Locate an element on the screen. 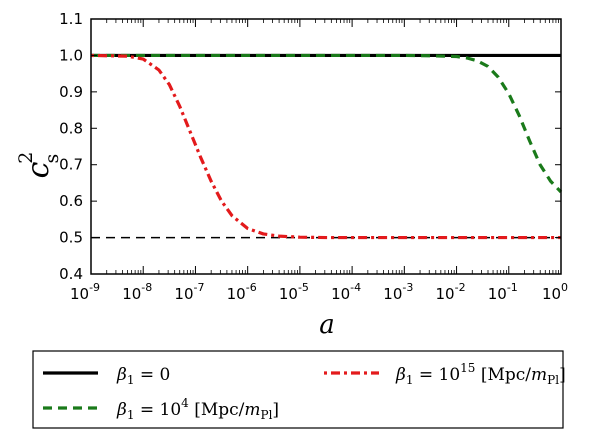 Image resolution: width=590 pixels, height=441 pixels. x-tick-label: 10⁻¹ is located at coordinates (503, 292).